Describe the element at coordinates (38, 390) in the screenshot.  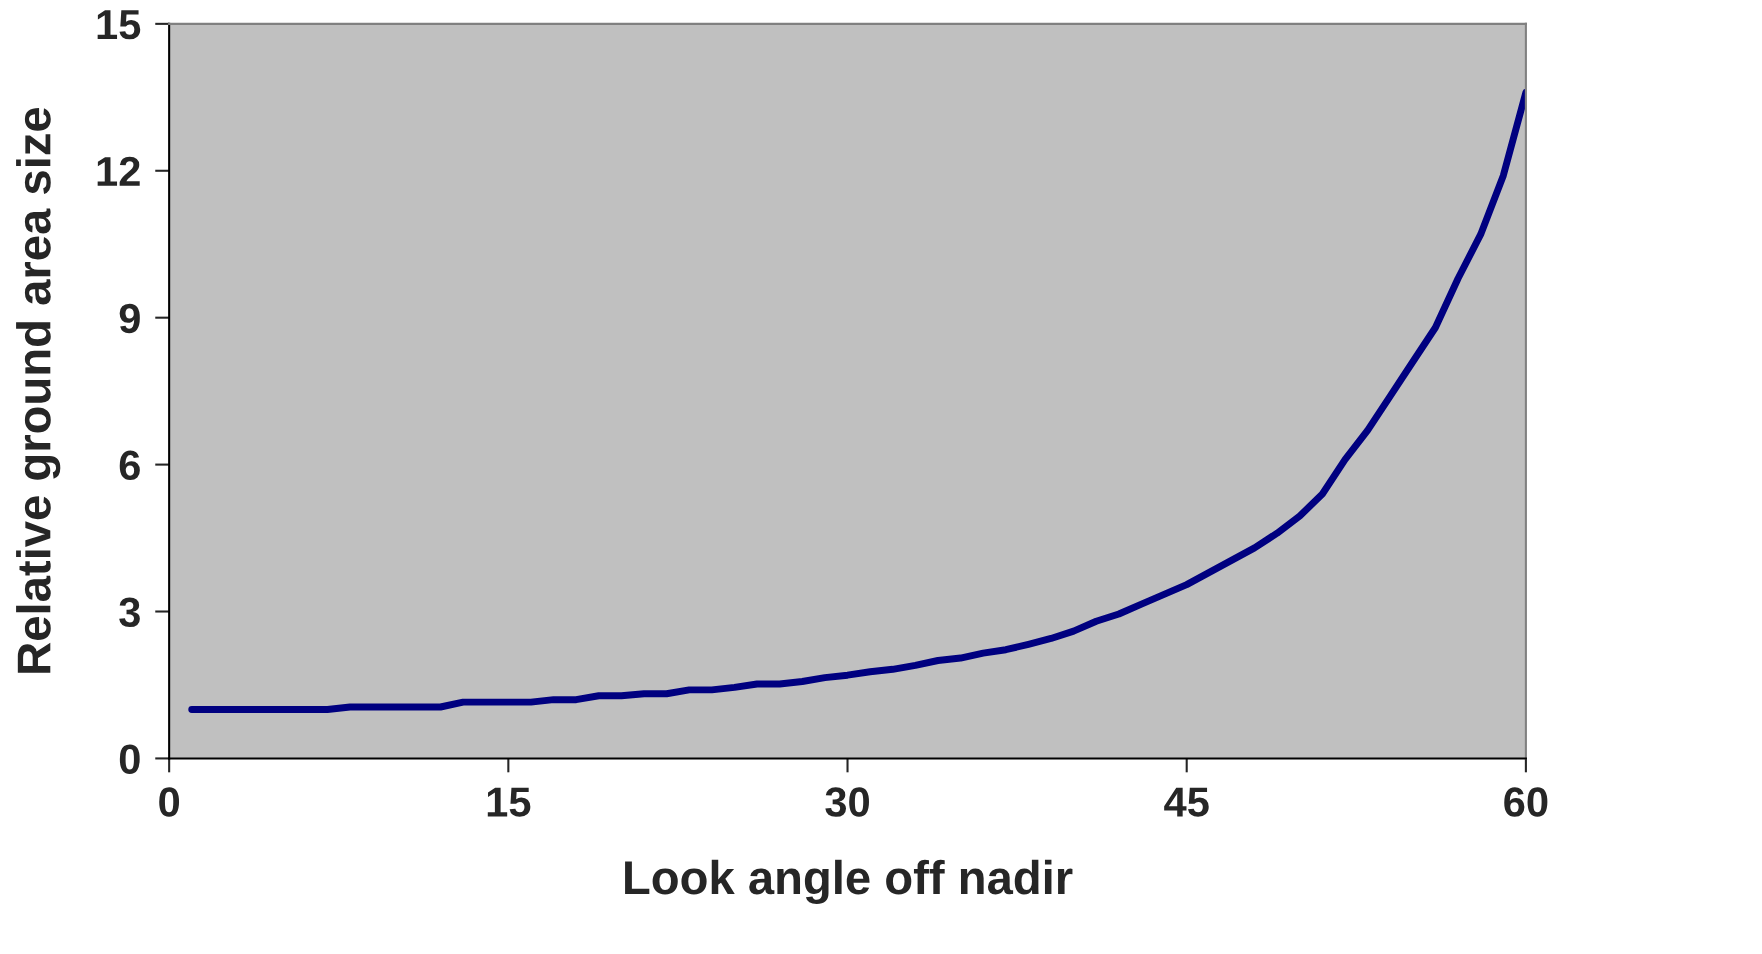
I see `y-axis-title: Relative ground area size` at that location.